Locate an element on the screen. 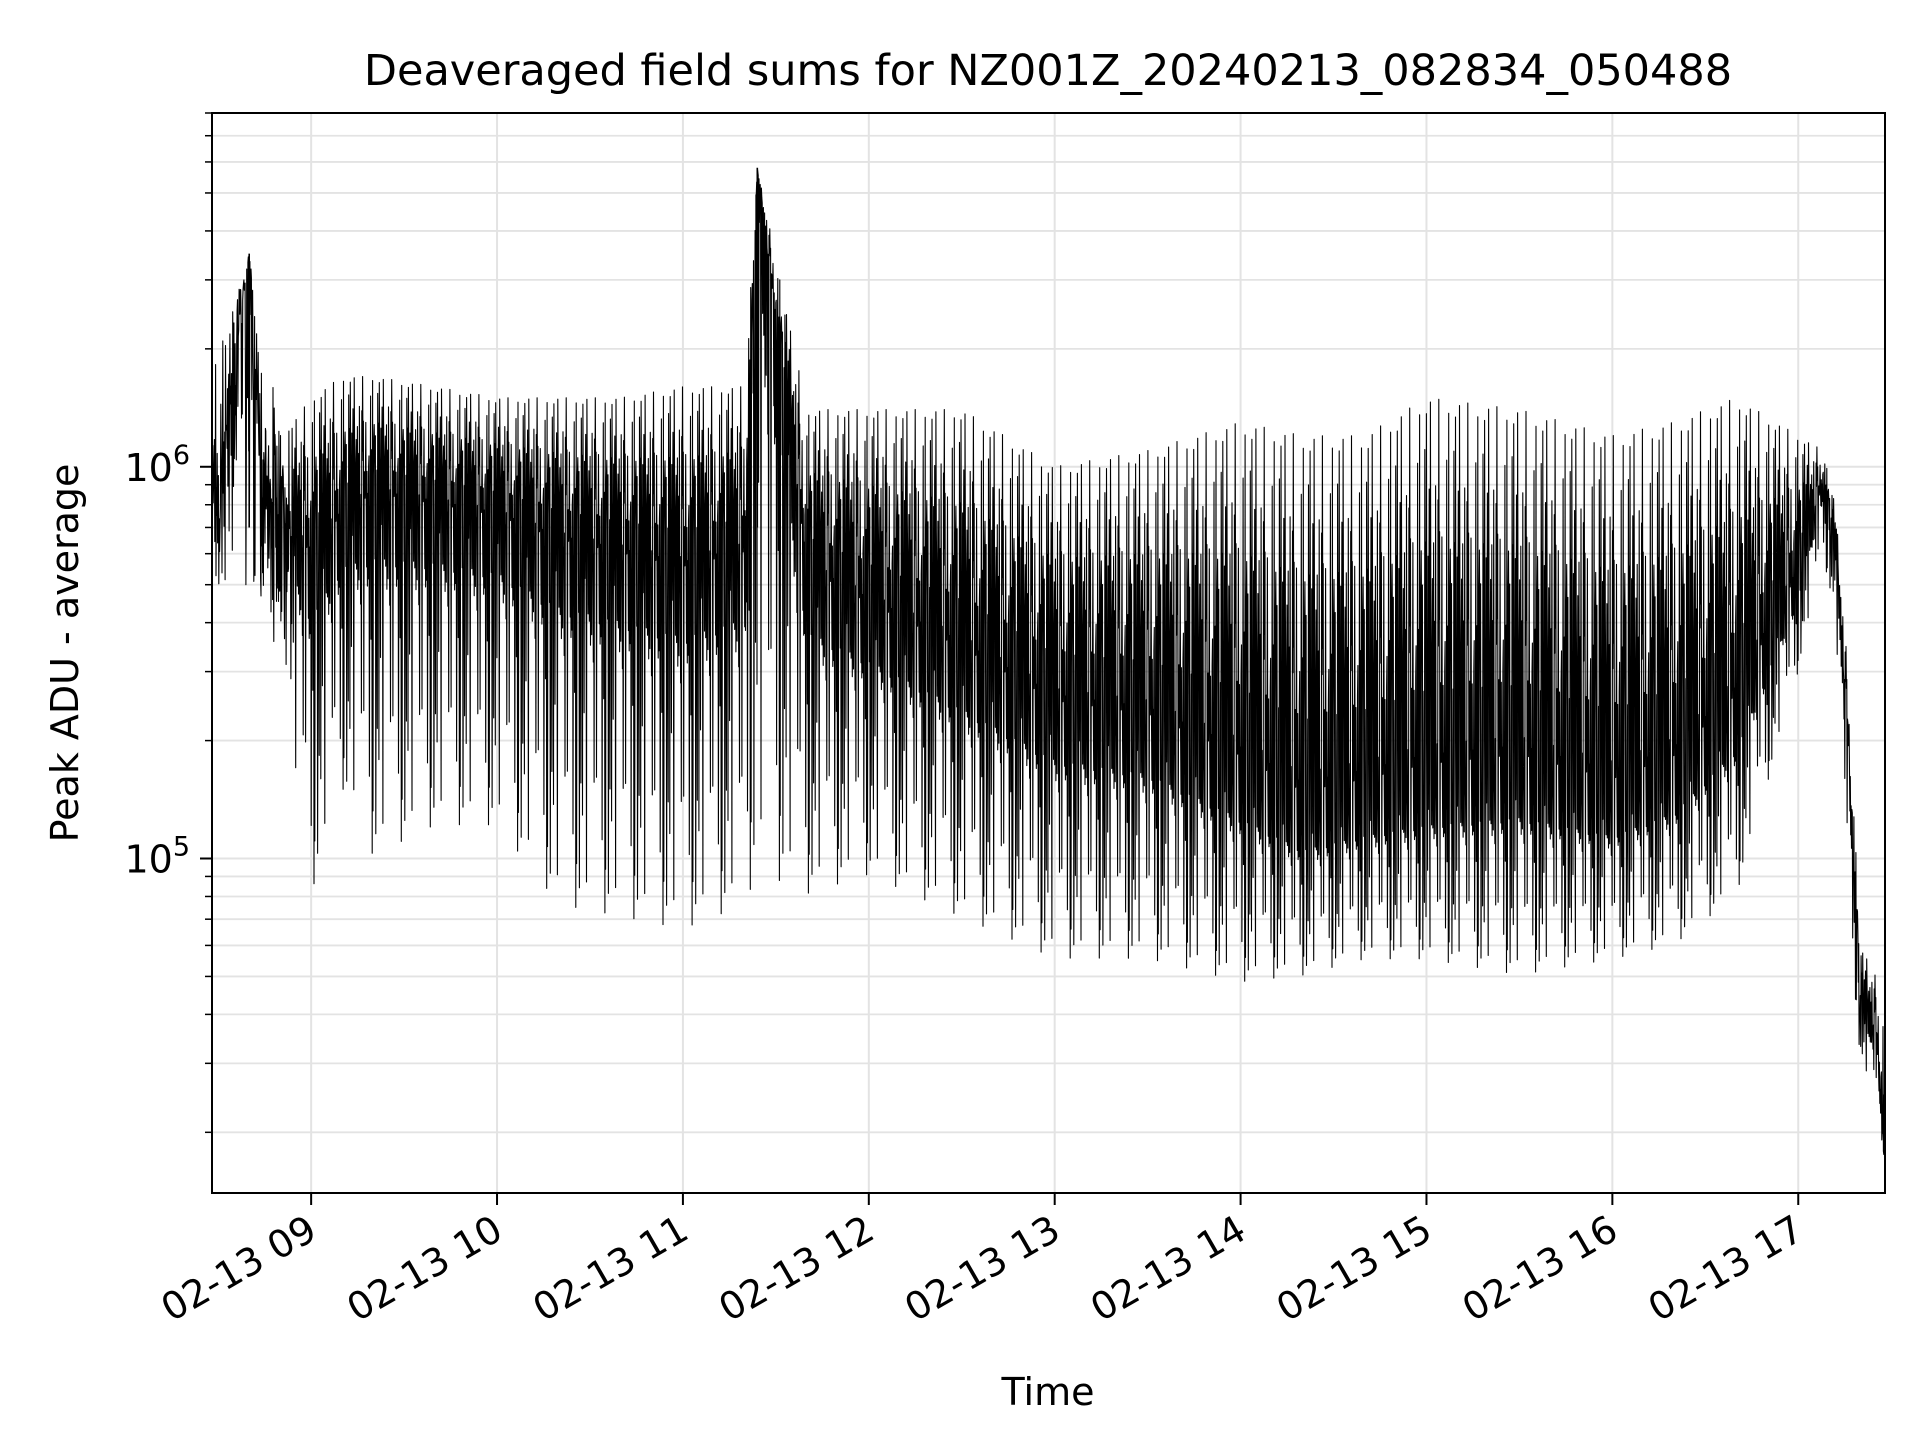 The width and height of the screenshot is (1920, 1440). y-axis-label: Peak ADU - average is located at coordinates (65, 653).